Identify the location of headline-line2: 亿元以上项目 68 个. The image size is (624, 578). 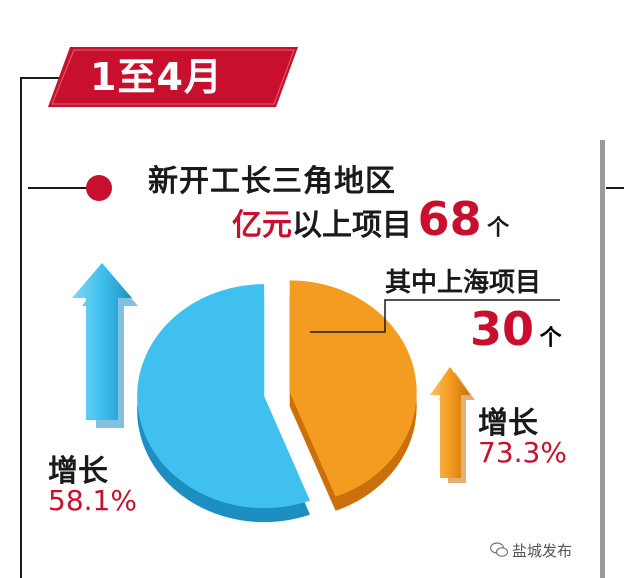
(370, 219).